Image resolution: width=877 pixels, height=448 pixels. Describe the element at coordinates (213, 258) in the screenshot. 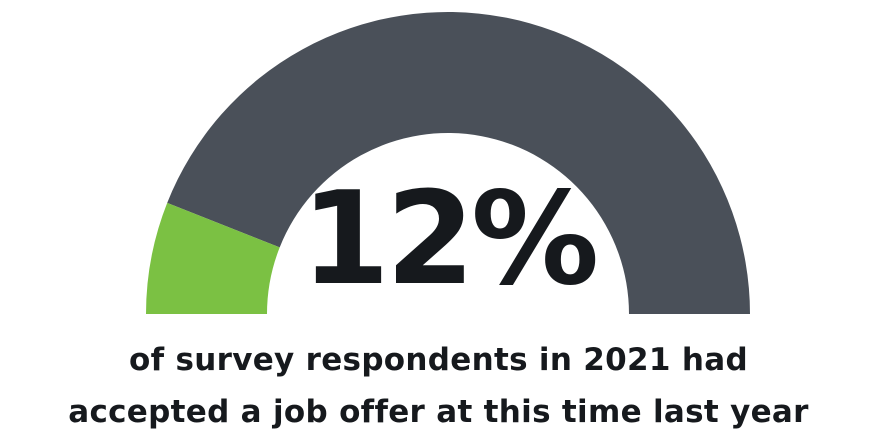

I see `gauge-filled-arc` at that location.